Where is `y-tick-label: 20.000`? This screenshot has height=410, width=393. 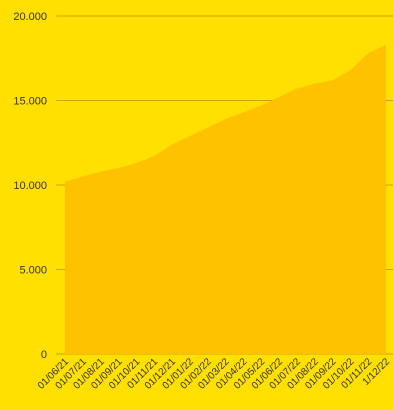 y-tick-label: 20.000 is located at coordinates (30, 17).